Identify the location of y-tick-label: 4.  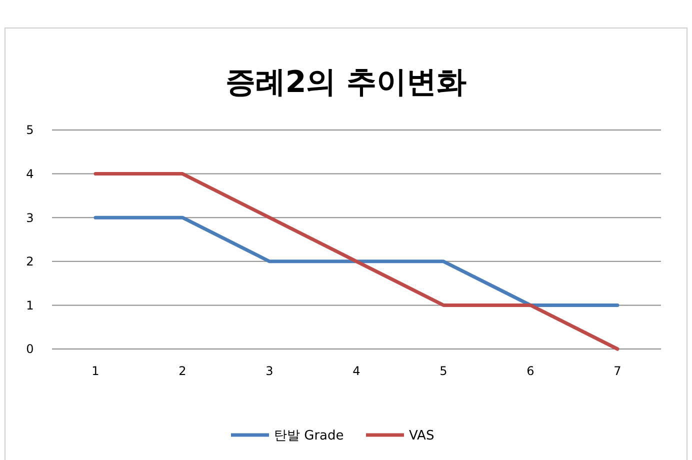
(30, 174).